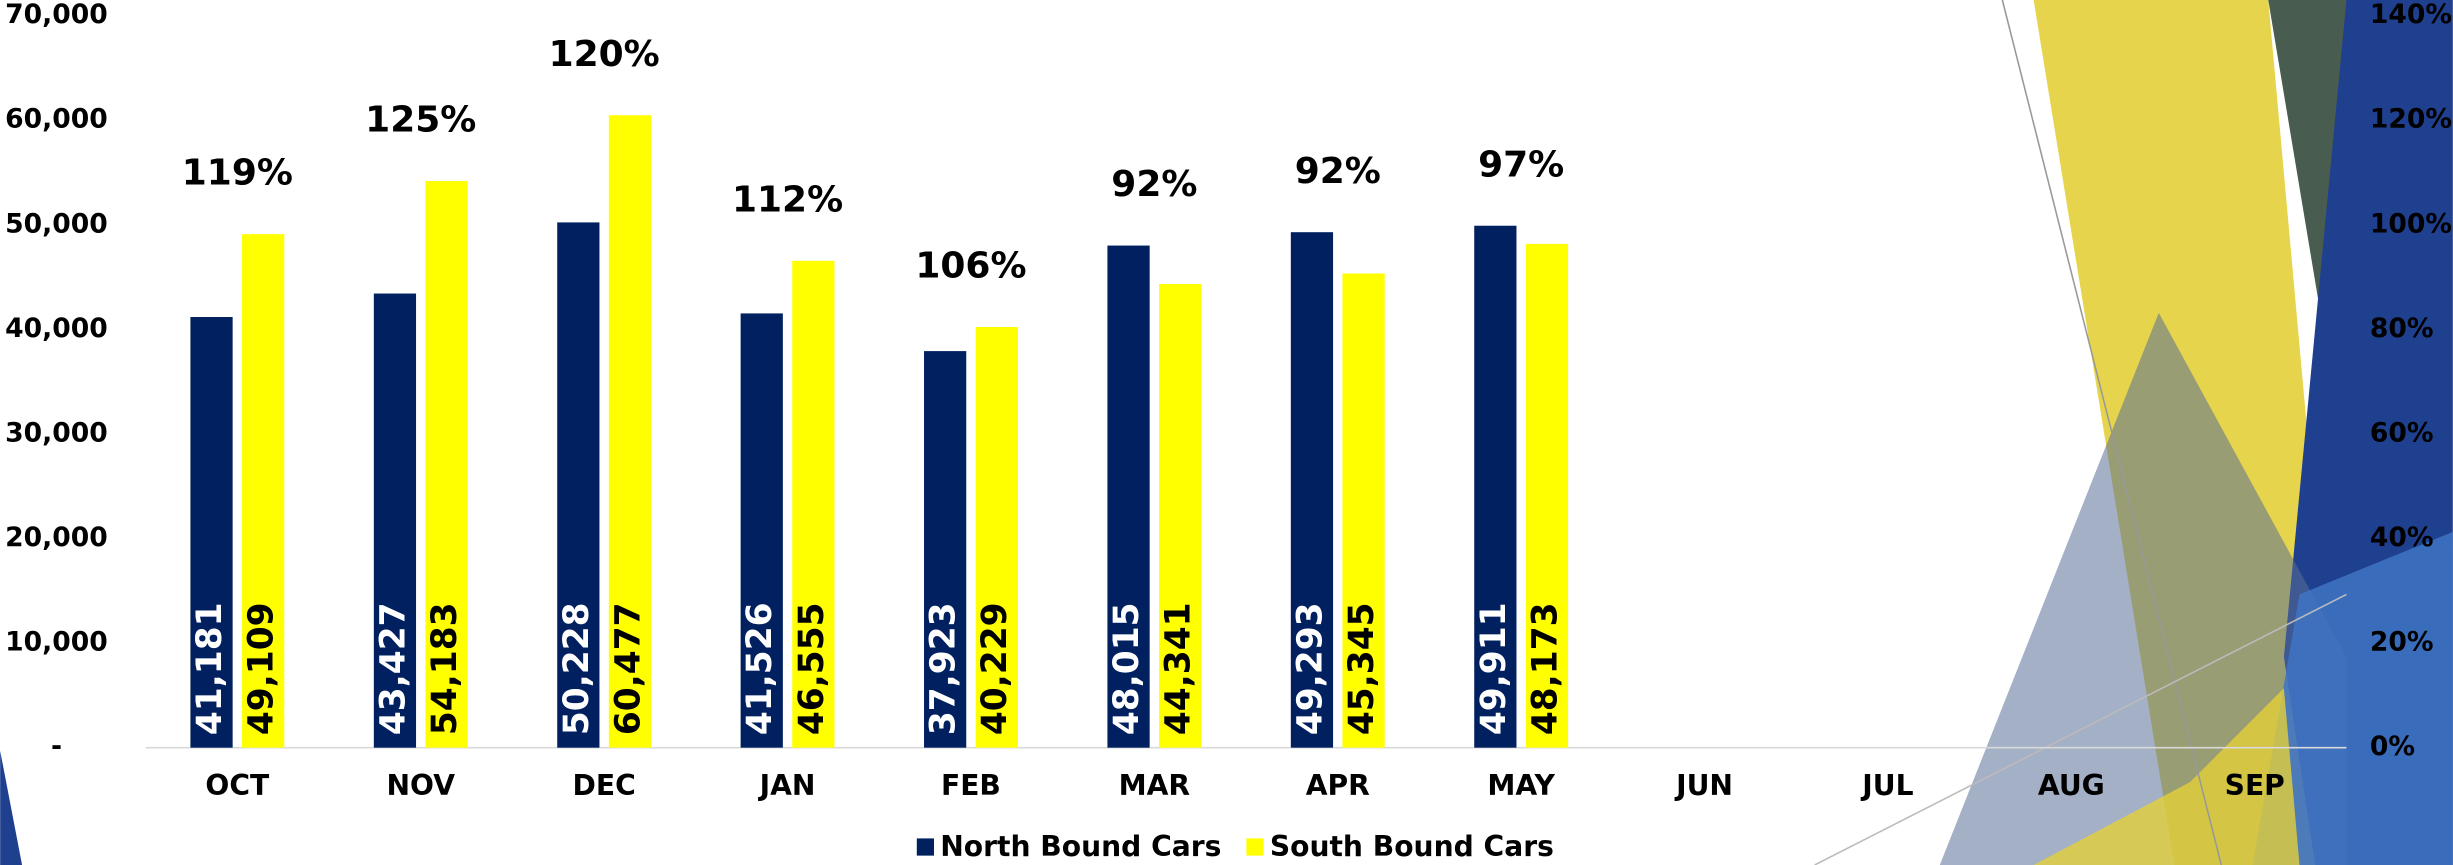  I want to click on ratio-label: 119%, so click(237, 173).